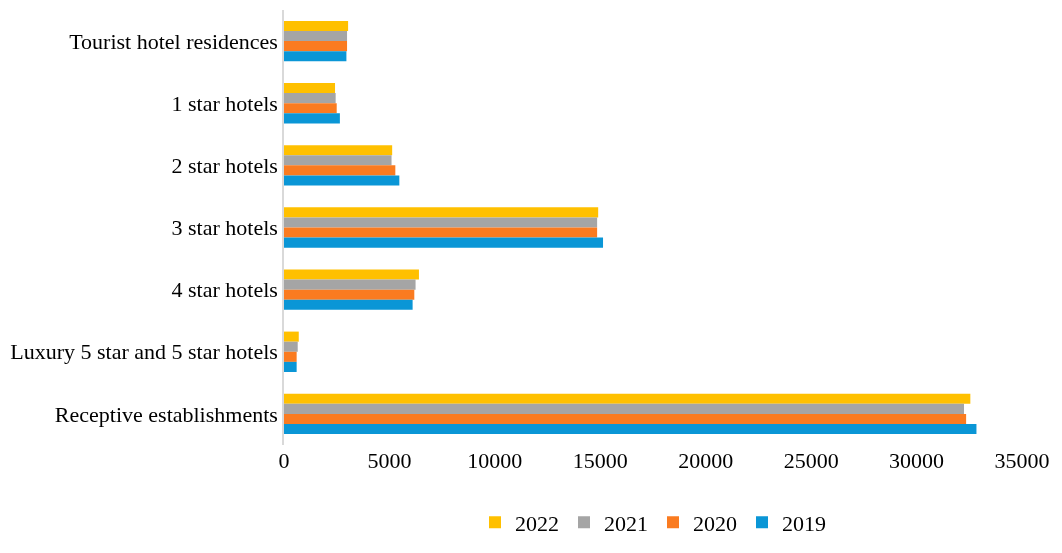 The height and width of the screenshot is (553, 1062). Describe the element at coordinates (224, 290) in the screenshot. I see `y-tick-label: 4 star hotels` at that location.